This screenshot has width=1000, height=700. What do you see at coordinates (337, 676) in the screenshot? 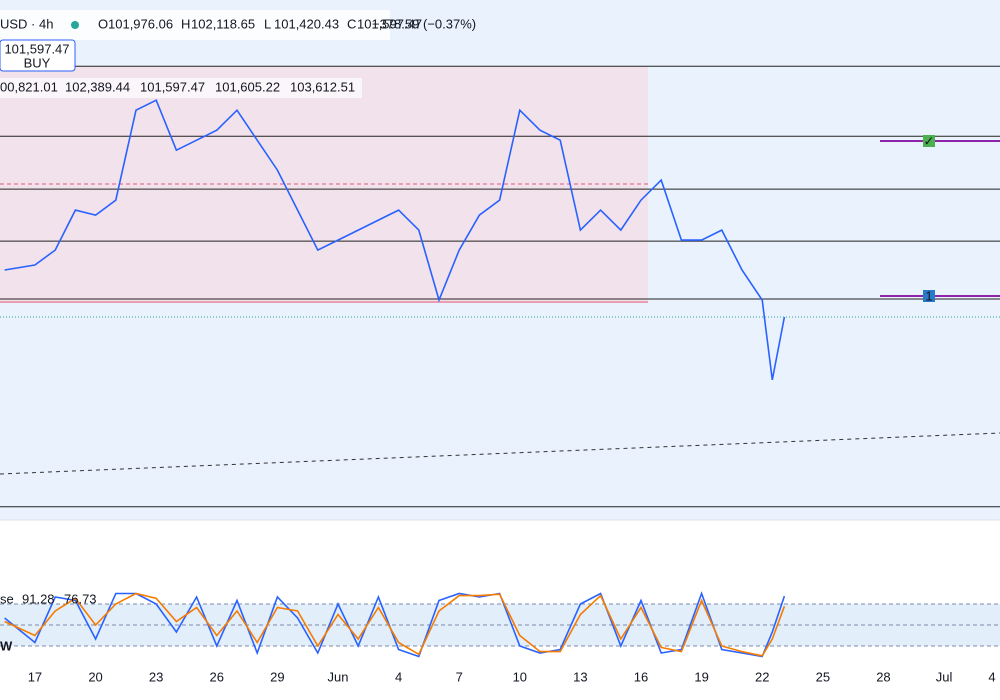
I see `x-tick-label: Jun` at bounding box center [337, 676].